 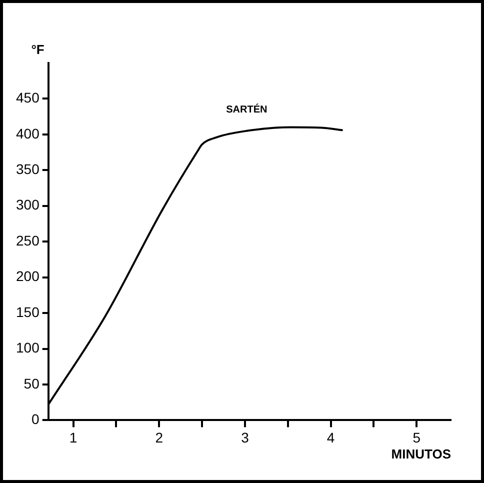 What do you see at coordinates (32, 383) in the screenshot?
I see `y-tick-label: 50` at bounding box center [32, 383].